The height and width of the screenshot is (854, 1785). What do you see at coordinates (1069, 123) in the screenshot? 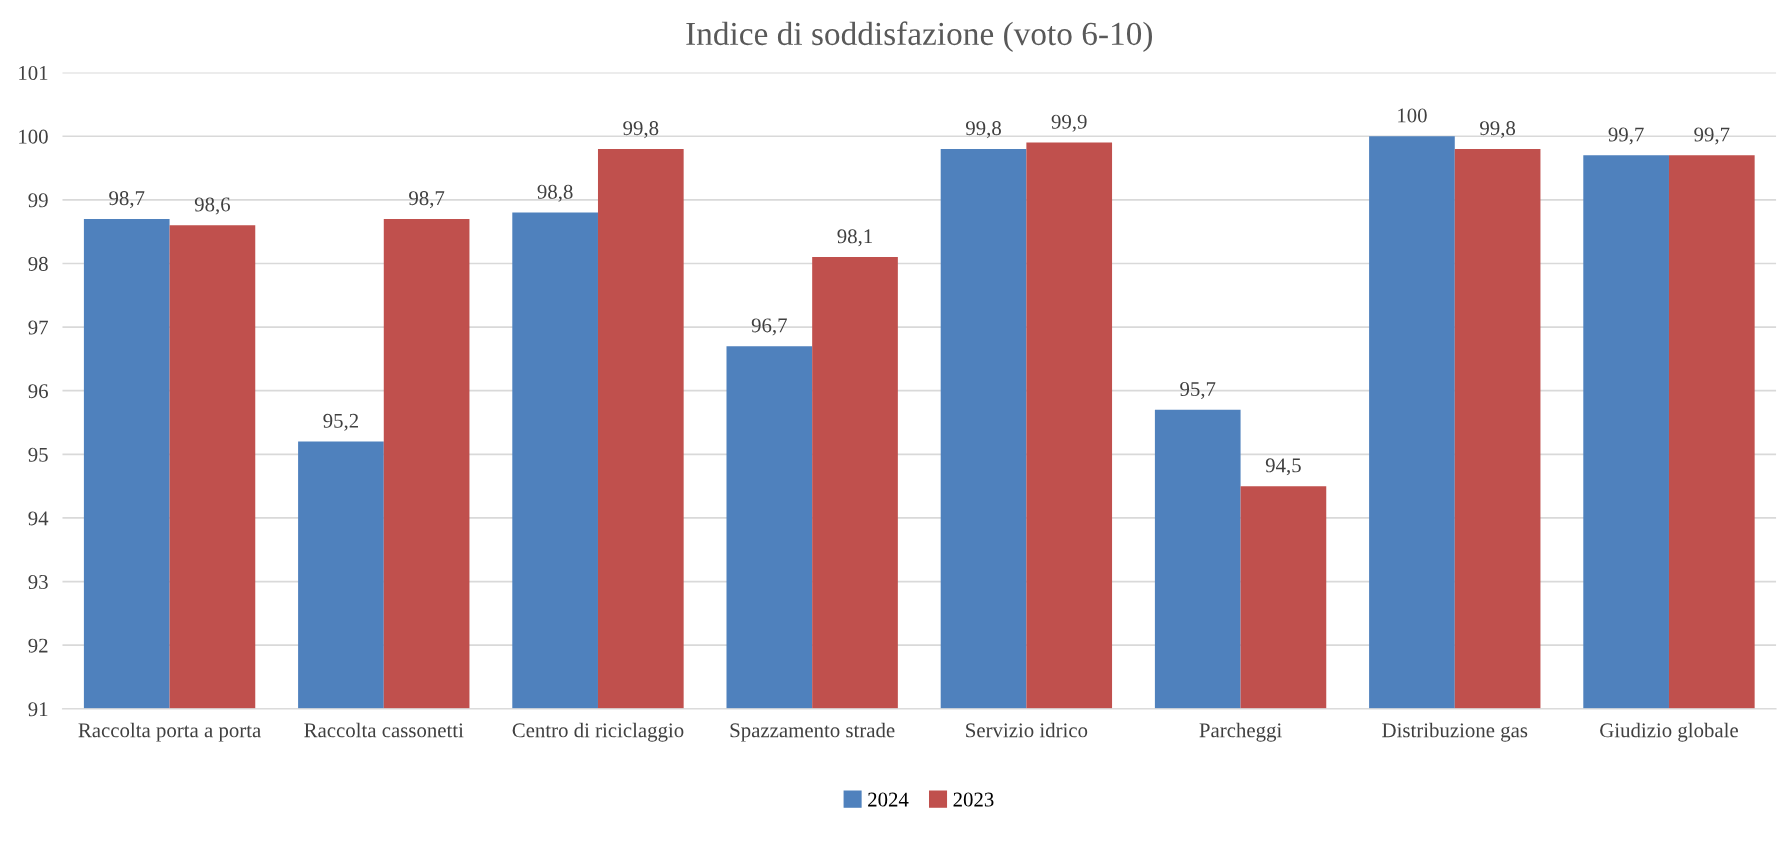
I see `data-label: 99,9` at bounding box center [1069, 123].